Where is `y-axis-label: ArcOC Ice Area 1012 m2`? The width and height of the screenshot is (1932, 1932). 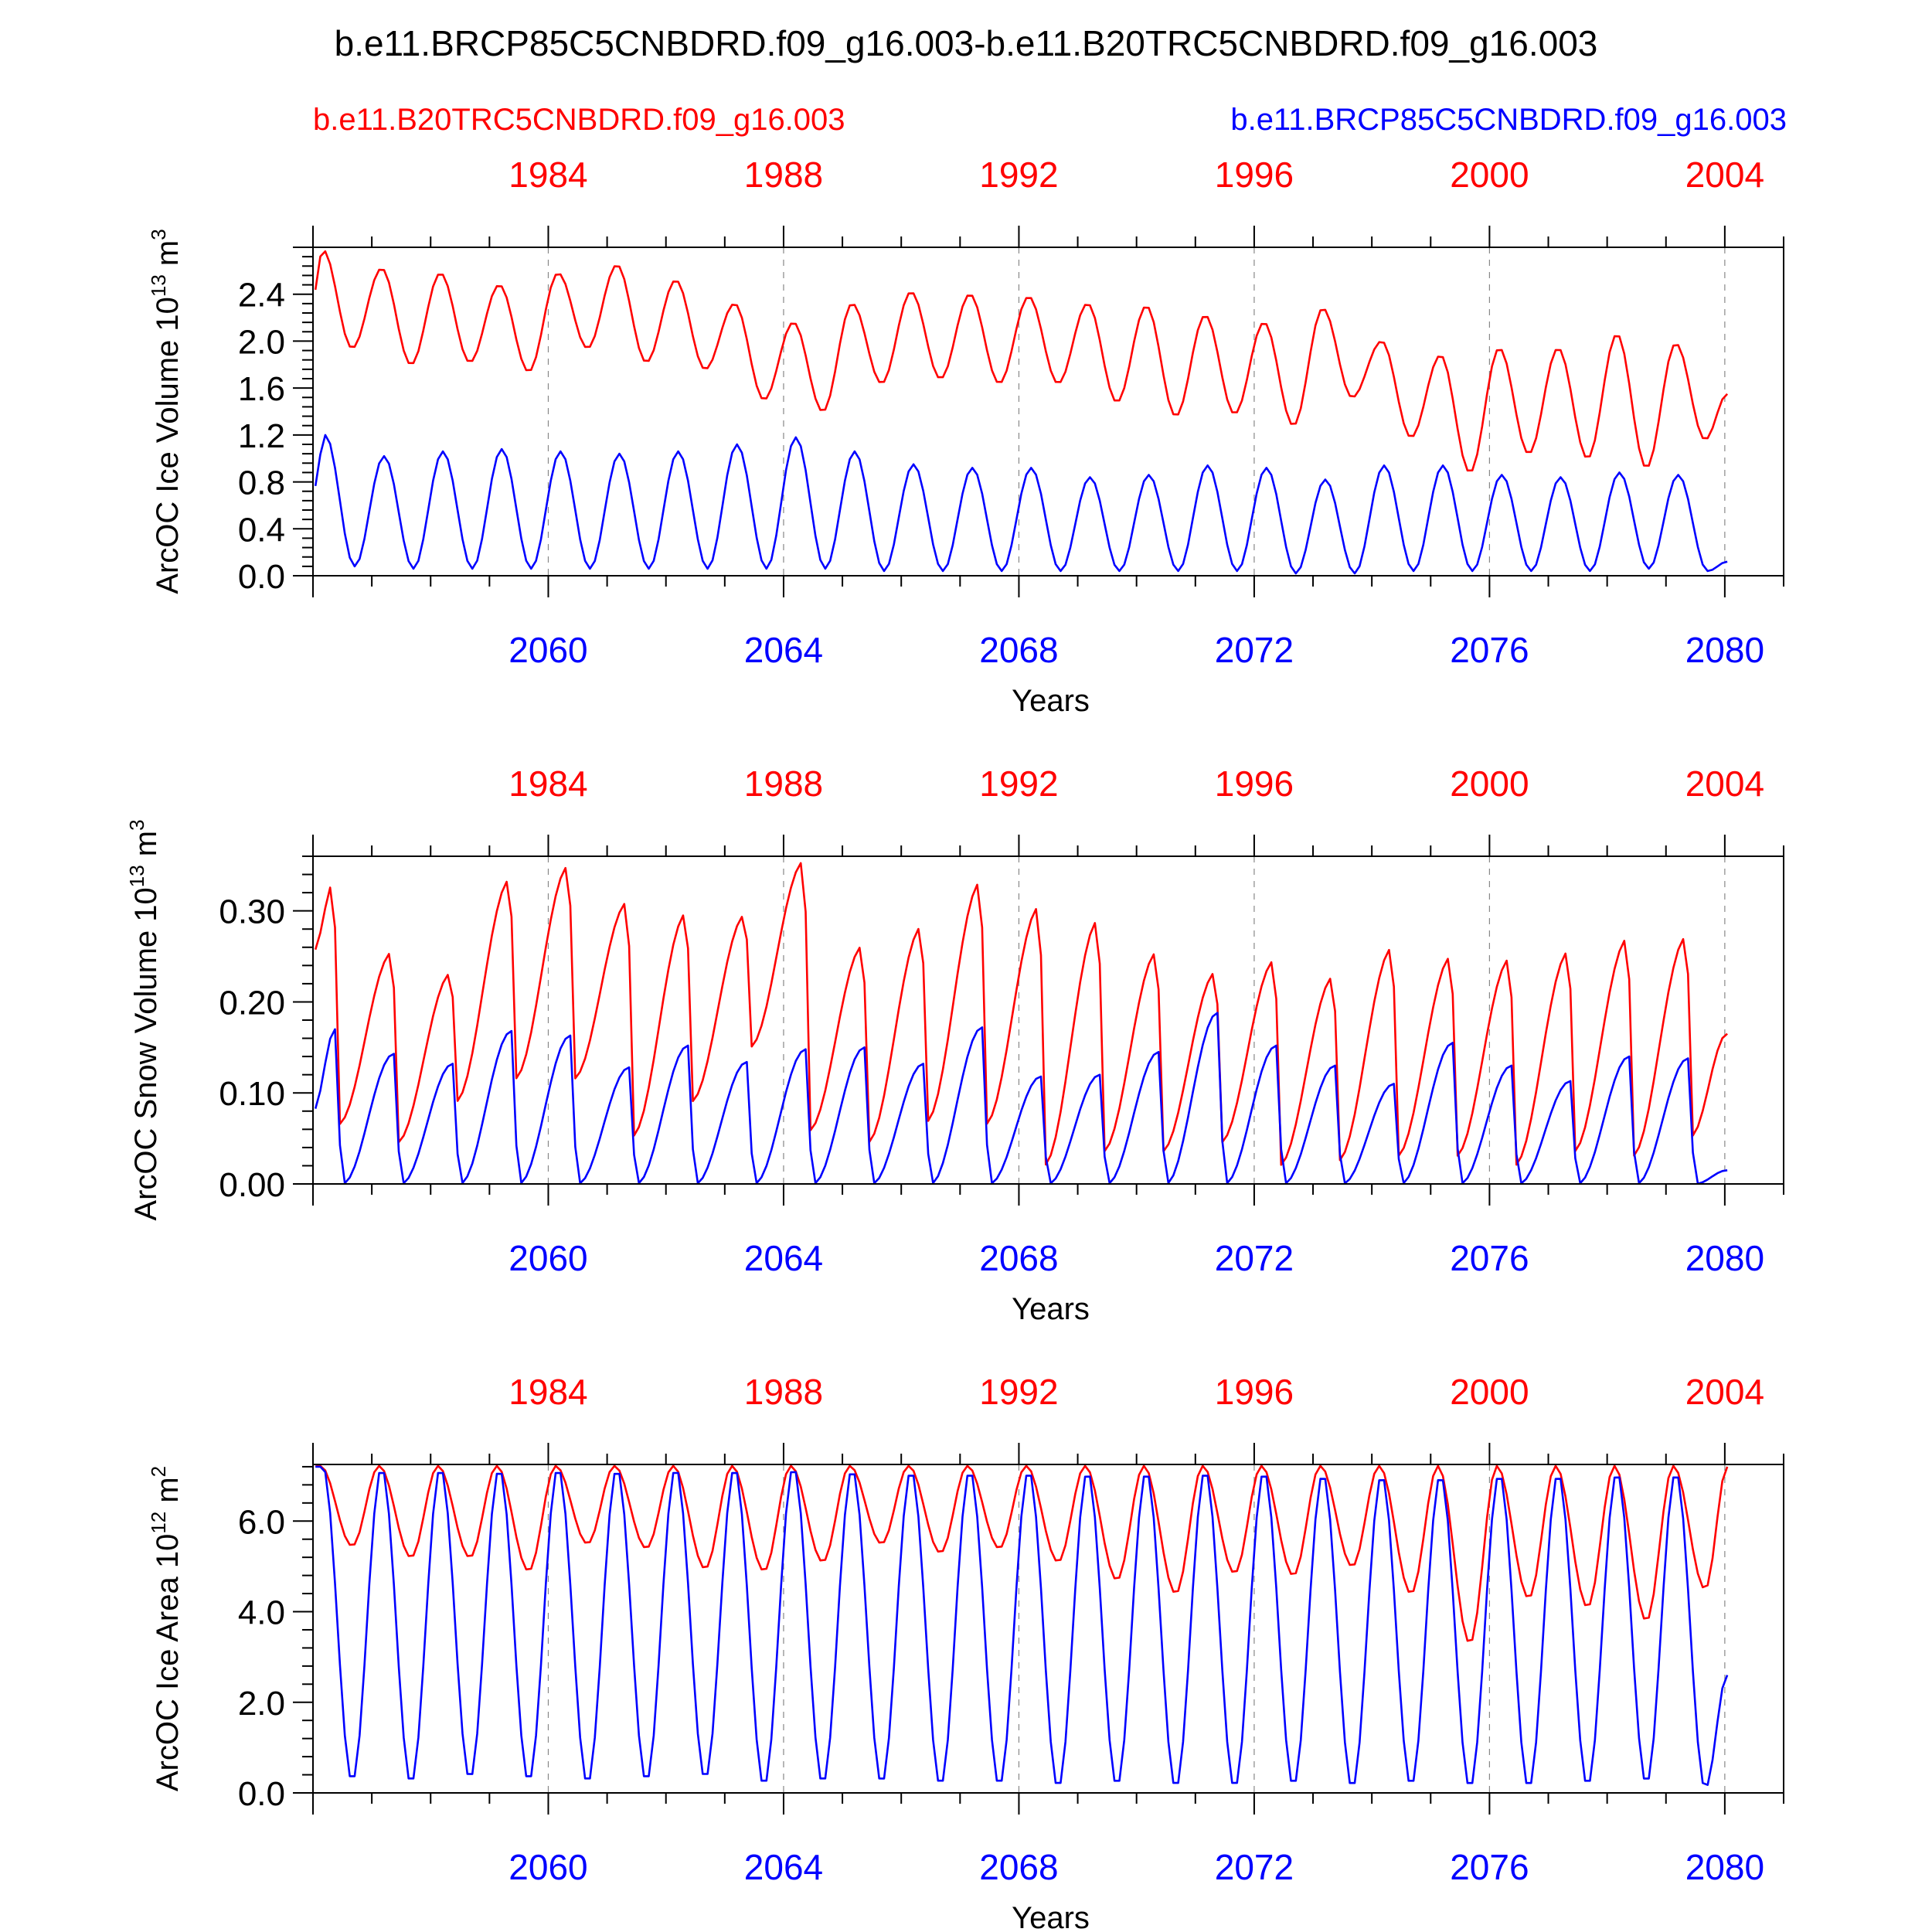 y-axis-label: ArcOC Ice Area 1012 m2 is located at coordinates (166, 1628).